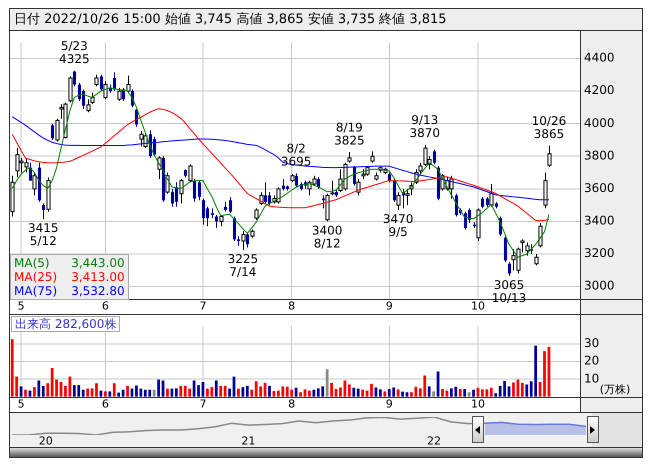 This screenshot has height=470, width=653. What do you see at coordinates (434, 441) in the screenshot?
I see `x-tick-label: 22` at bounding box center [434, 441].